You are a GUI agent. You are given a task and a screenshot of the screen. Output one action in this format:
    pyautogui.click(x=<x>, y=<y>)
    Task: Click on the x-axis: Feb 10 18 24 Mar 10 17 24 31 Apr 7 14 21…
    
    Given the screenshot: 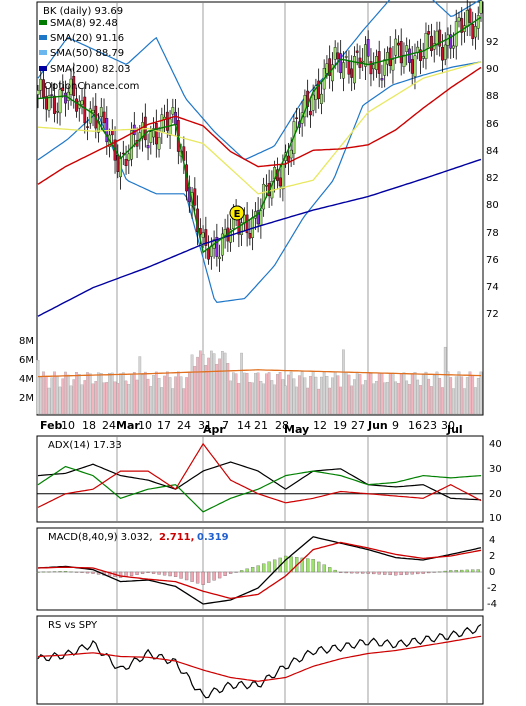 What is the action you would take?
    pyautogui.click(x=251, y=427)
    